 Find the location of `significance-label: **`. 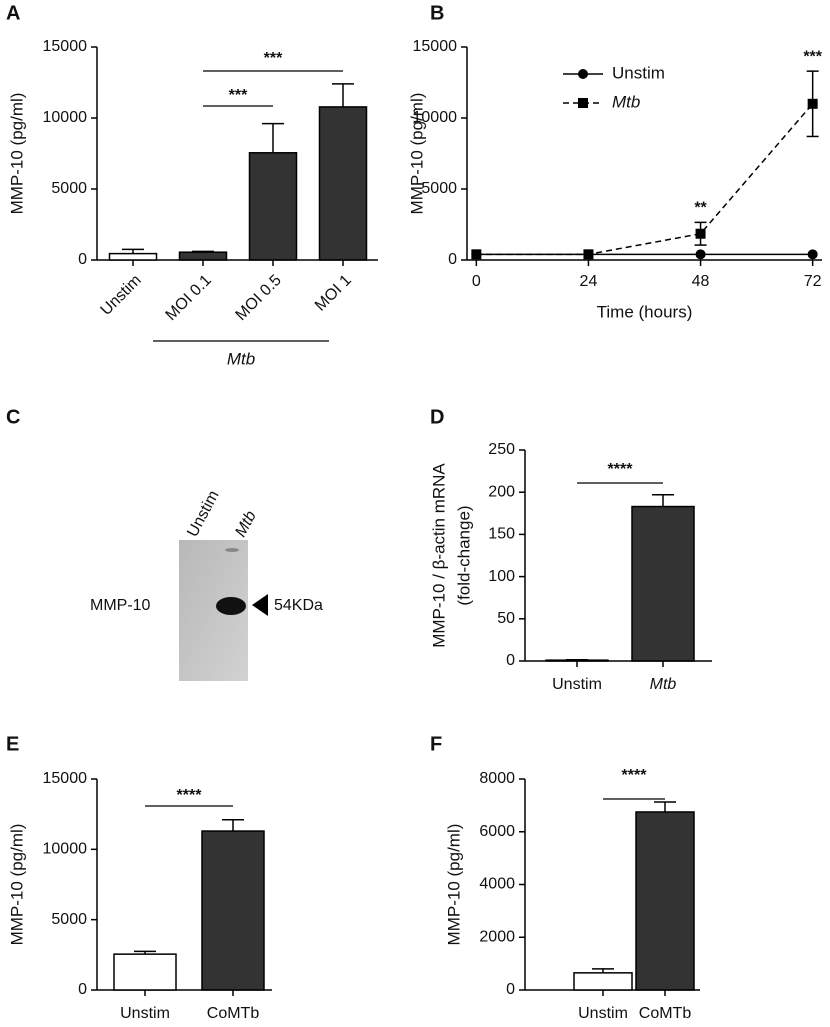

significance-label: ** is located at coordinates (700, 208).